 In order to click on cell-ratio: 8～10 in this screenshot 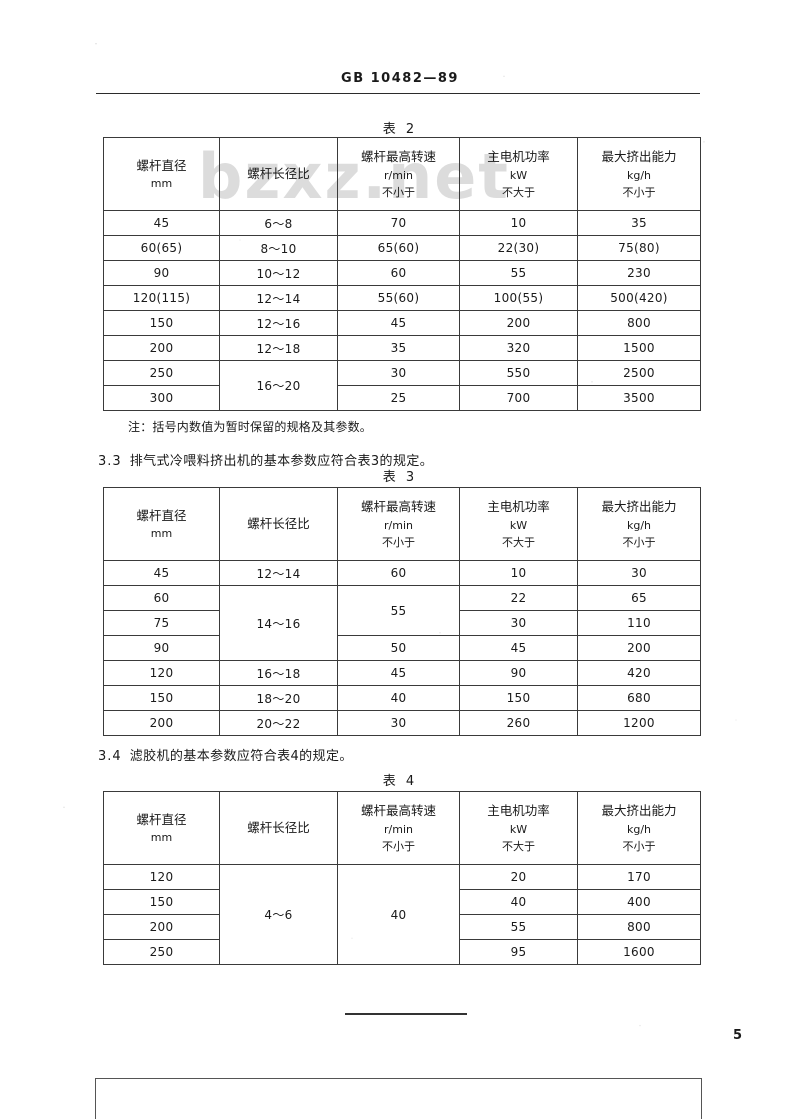, I will do `click(278, 248)`.